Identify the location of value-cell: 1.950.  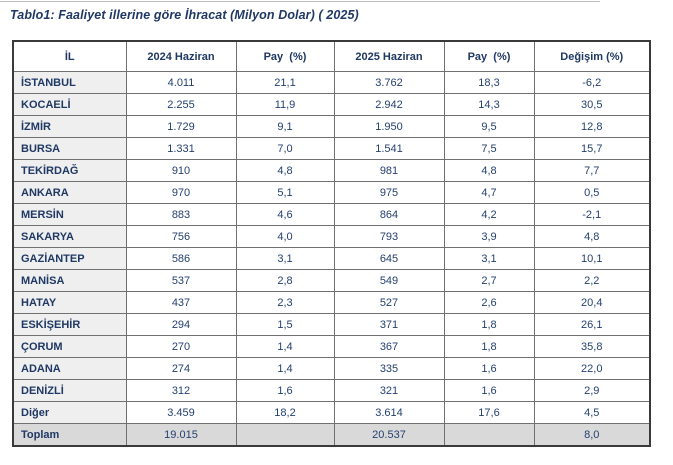
(389, 126).